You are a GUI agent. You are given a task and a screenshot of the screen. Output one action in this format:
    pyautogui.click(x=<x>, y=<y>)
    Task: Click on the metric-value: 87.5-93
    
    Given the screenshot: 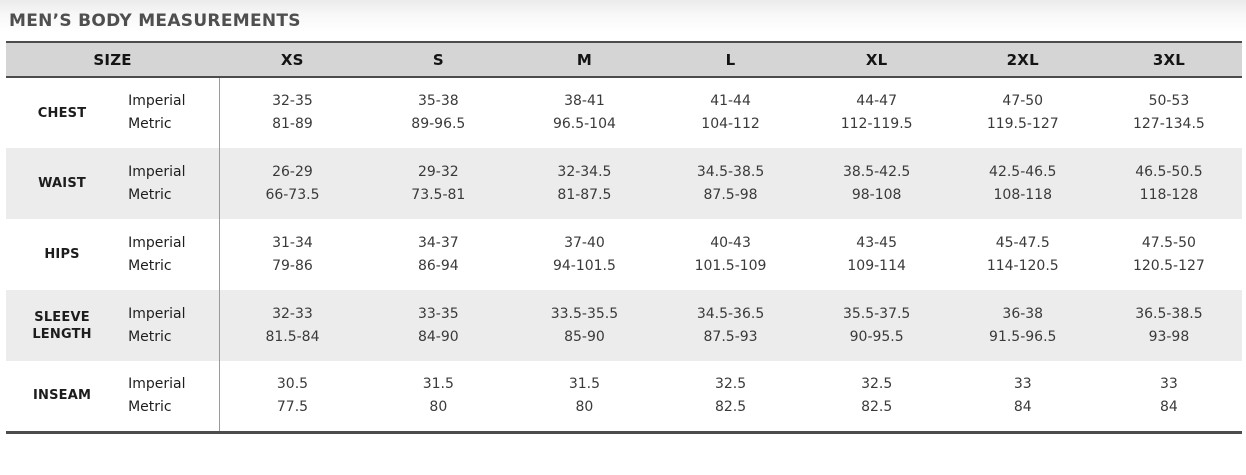 What is the action you would take?
    pyautogui.click(x=730, y=336)
    